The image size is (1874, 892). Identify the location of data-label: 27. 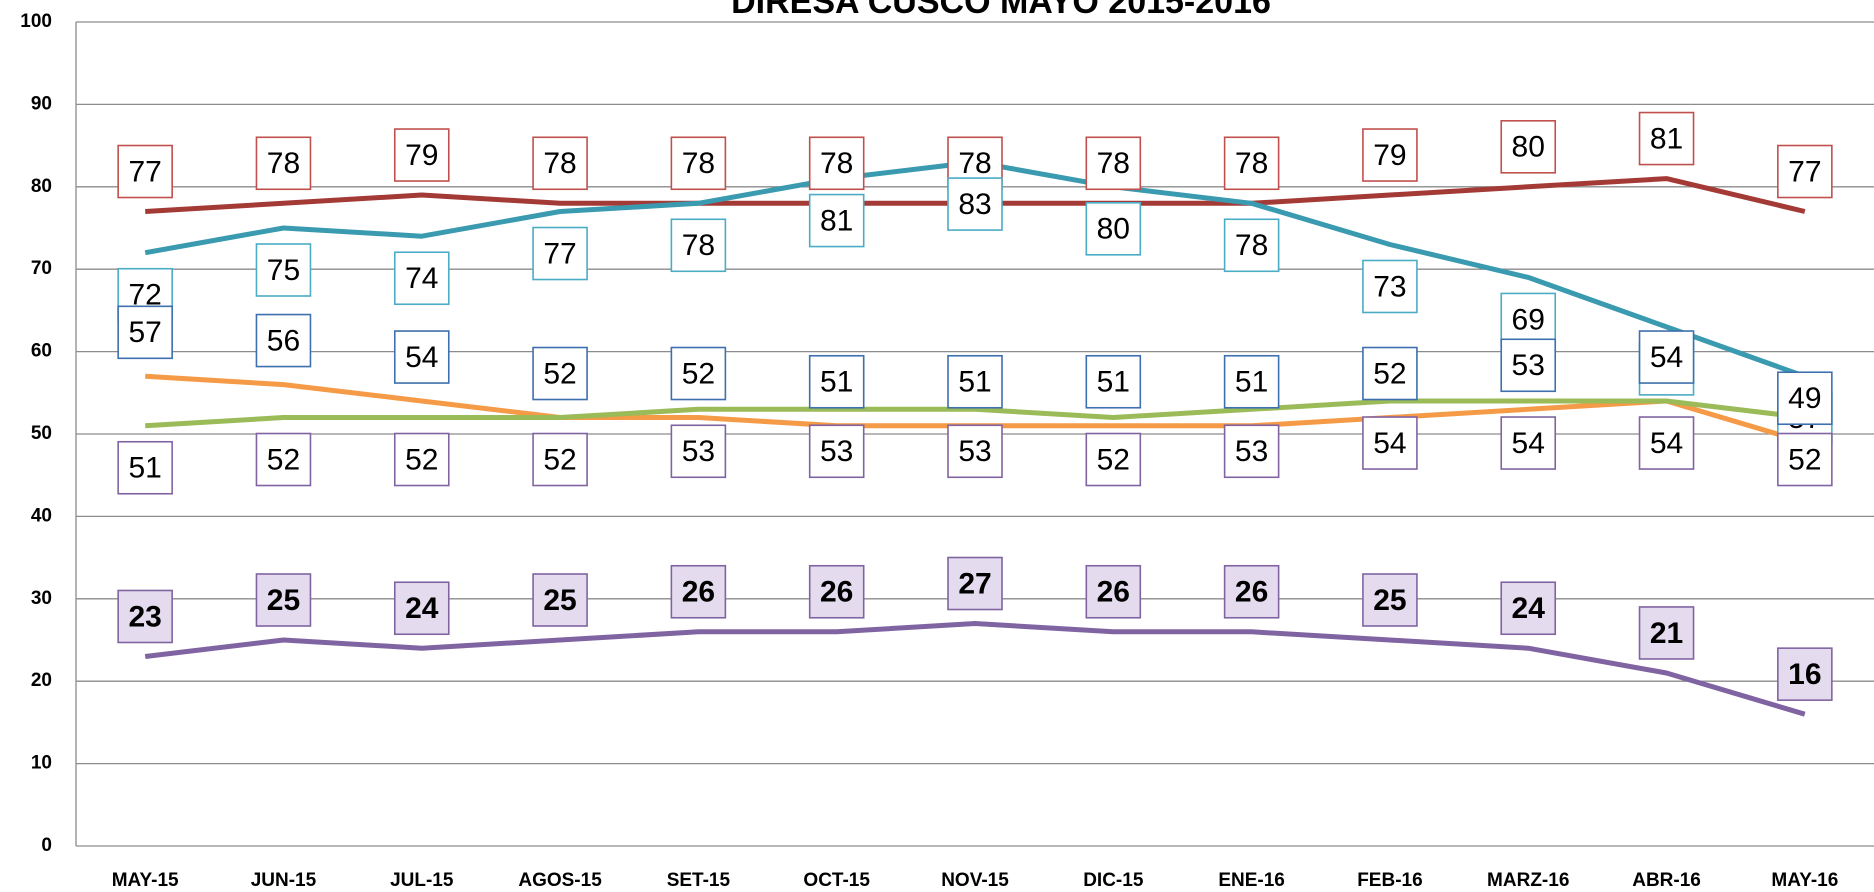
(975, 583).